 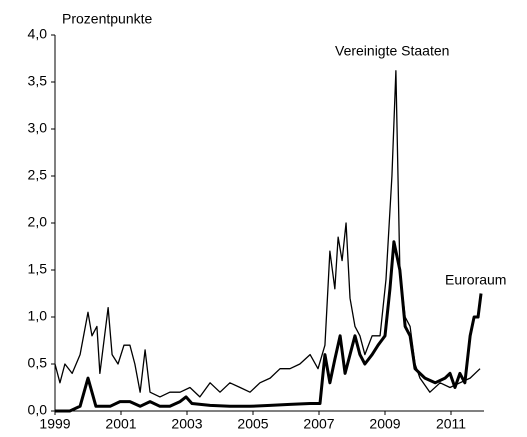 I want to click on y-tick-label: 4,0, so click(x=38, y=34).